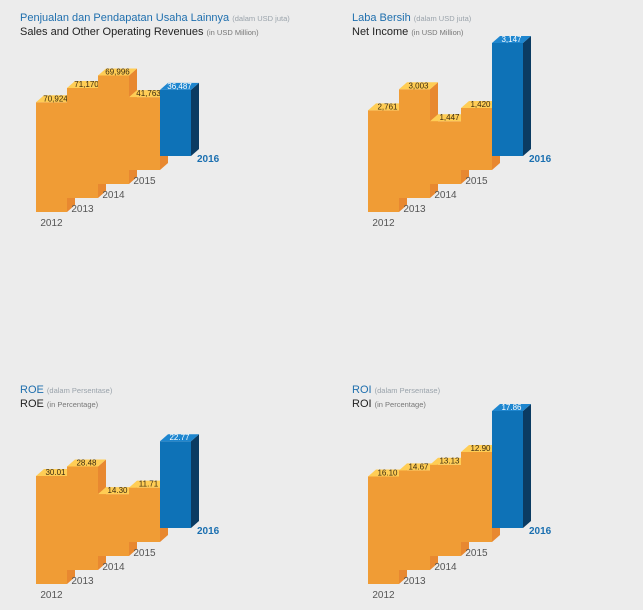  What do you see at coordinates (125, 18) in the screenshot?
I see `title-text: Penjualan dan Pendapatan Usaha Lainnya` at bounding box center [125, 18].